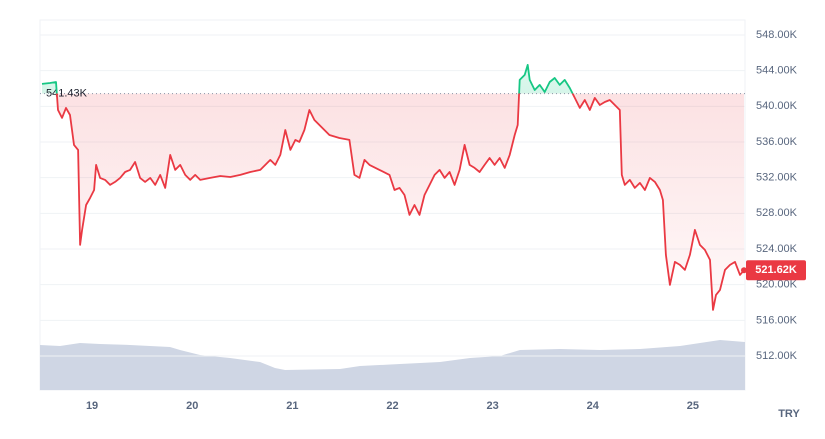 The width and height of the screenshot is (825, 439). I want to click on x-tick-label: 19, so click(92, 406).